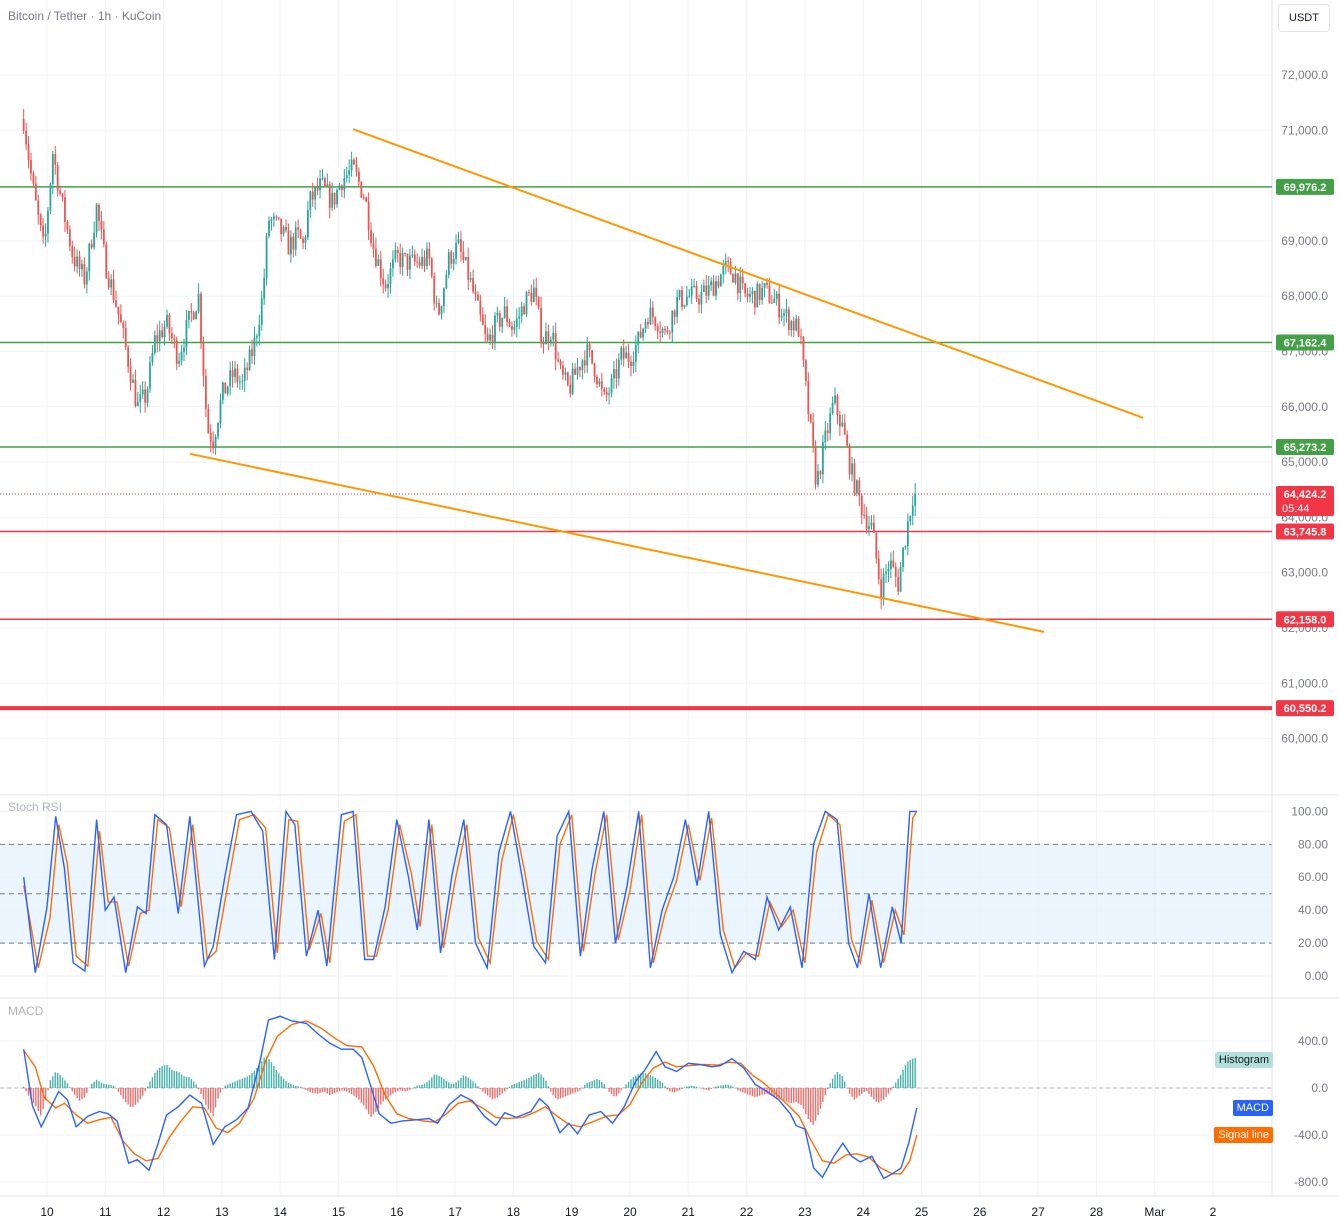  What do you see at coordinates (1304, 739) in the screenshot?
I see `price-axis-tick-label: 60,000.0` at bounding box center [1304, 739].